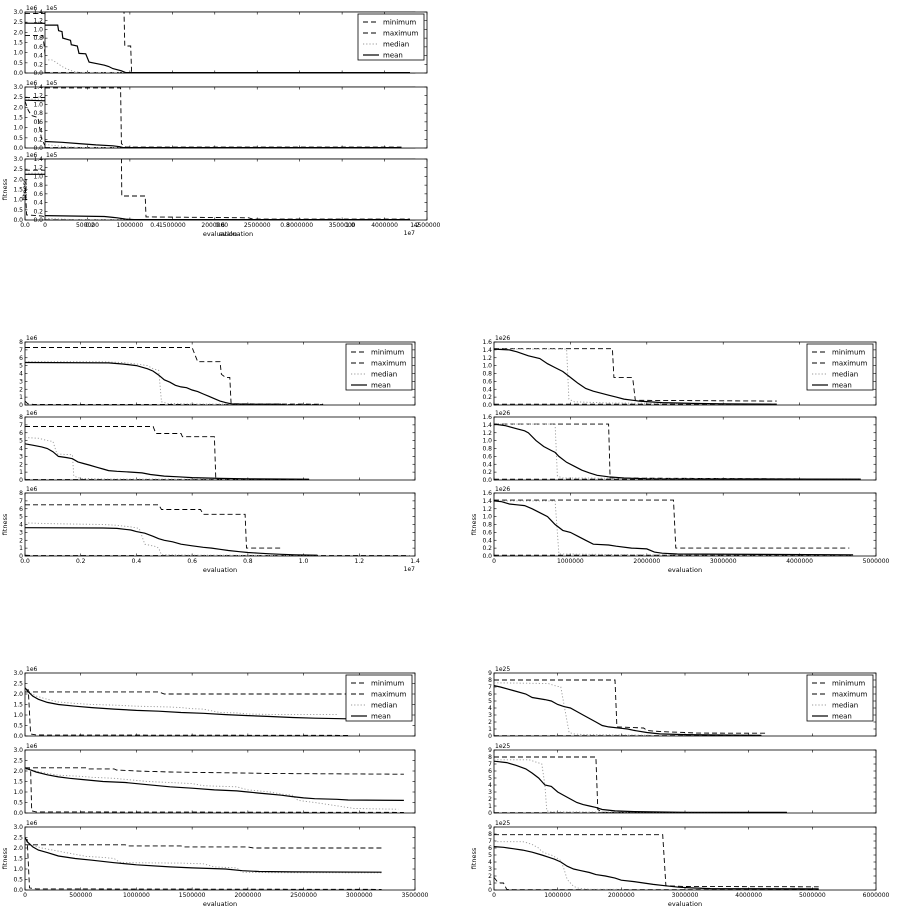 The image size is (898, 917). What do you see at coordinates (32, 669) in the screenshot?
I see `y-scale-label: 1e6` at bounding box center [32, 669].